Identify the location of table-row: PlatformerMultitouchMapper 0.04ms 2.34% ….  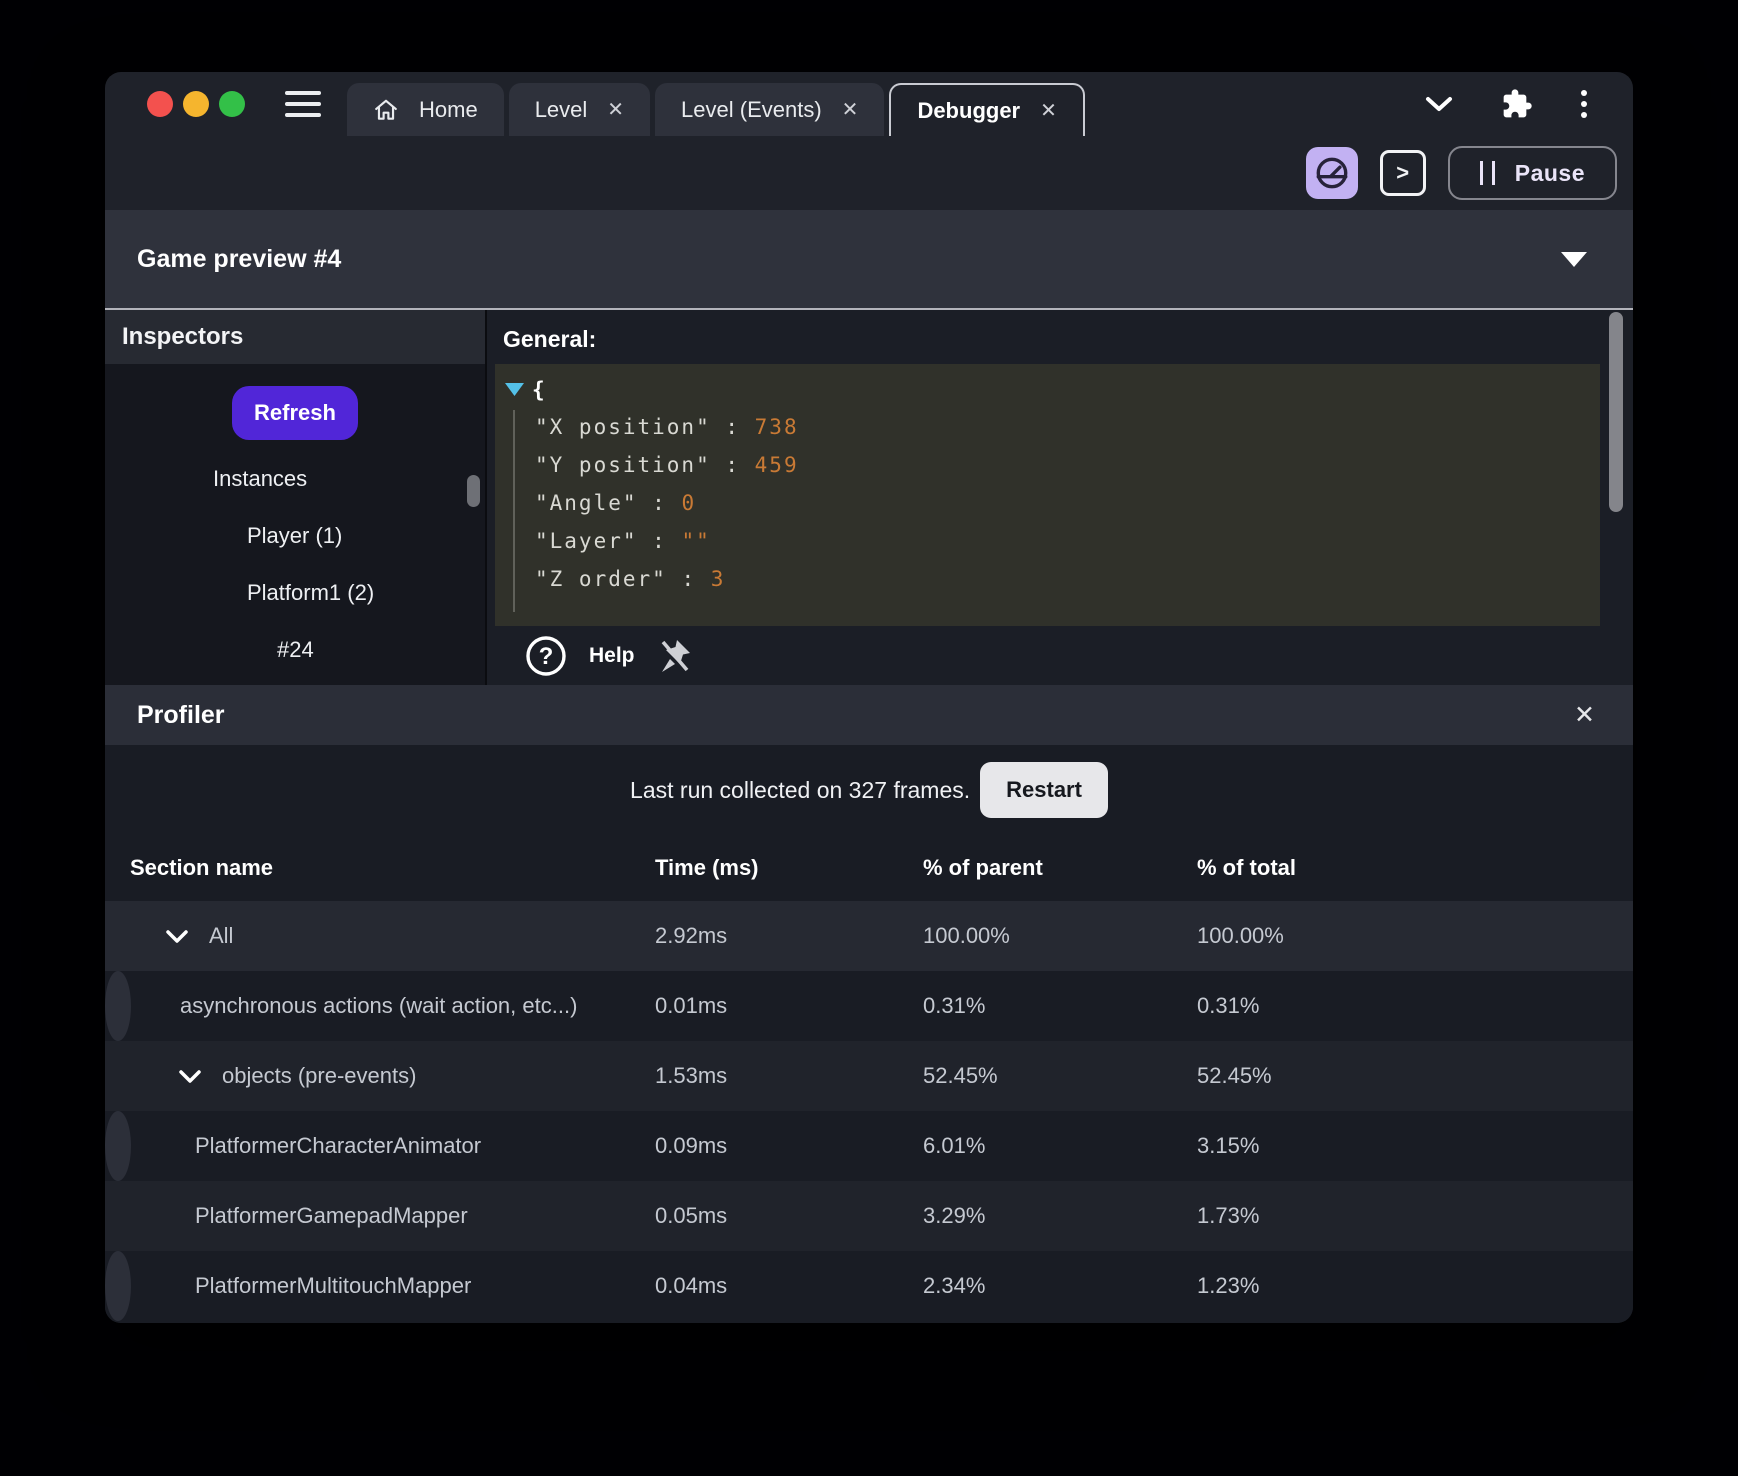
(682, 1286).